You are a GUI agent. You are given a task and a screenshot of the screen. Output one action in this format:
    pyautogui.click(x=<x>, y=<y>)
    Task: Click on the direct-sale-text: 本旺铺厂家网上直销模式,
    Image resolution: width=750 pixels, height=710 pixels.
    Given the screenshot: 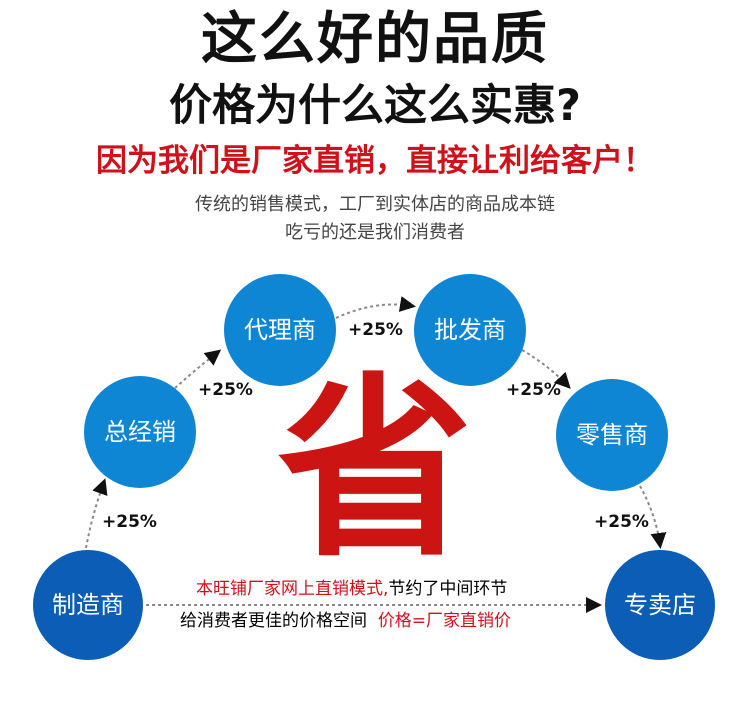 What is the action you would take?
    pyautogui.click(x=292, y=589)
    